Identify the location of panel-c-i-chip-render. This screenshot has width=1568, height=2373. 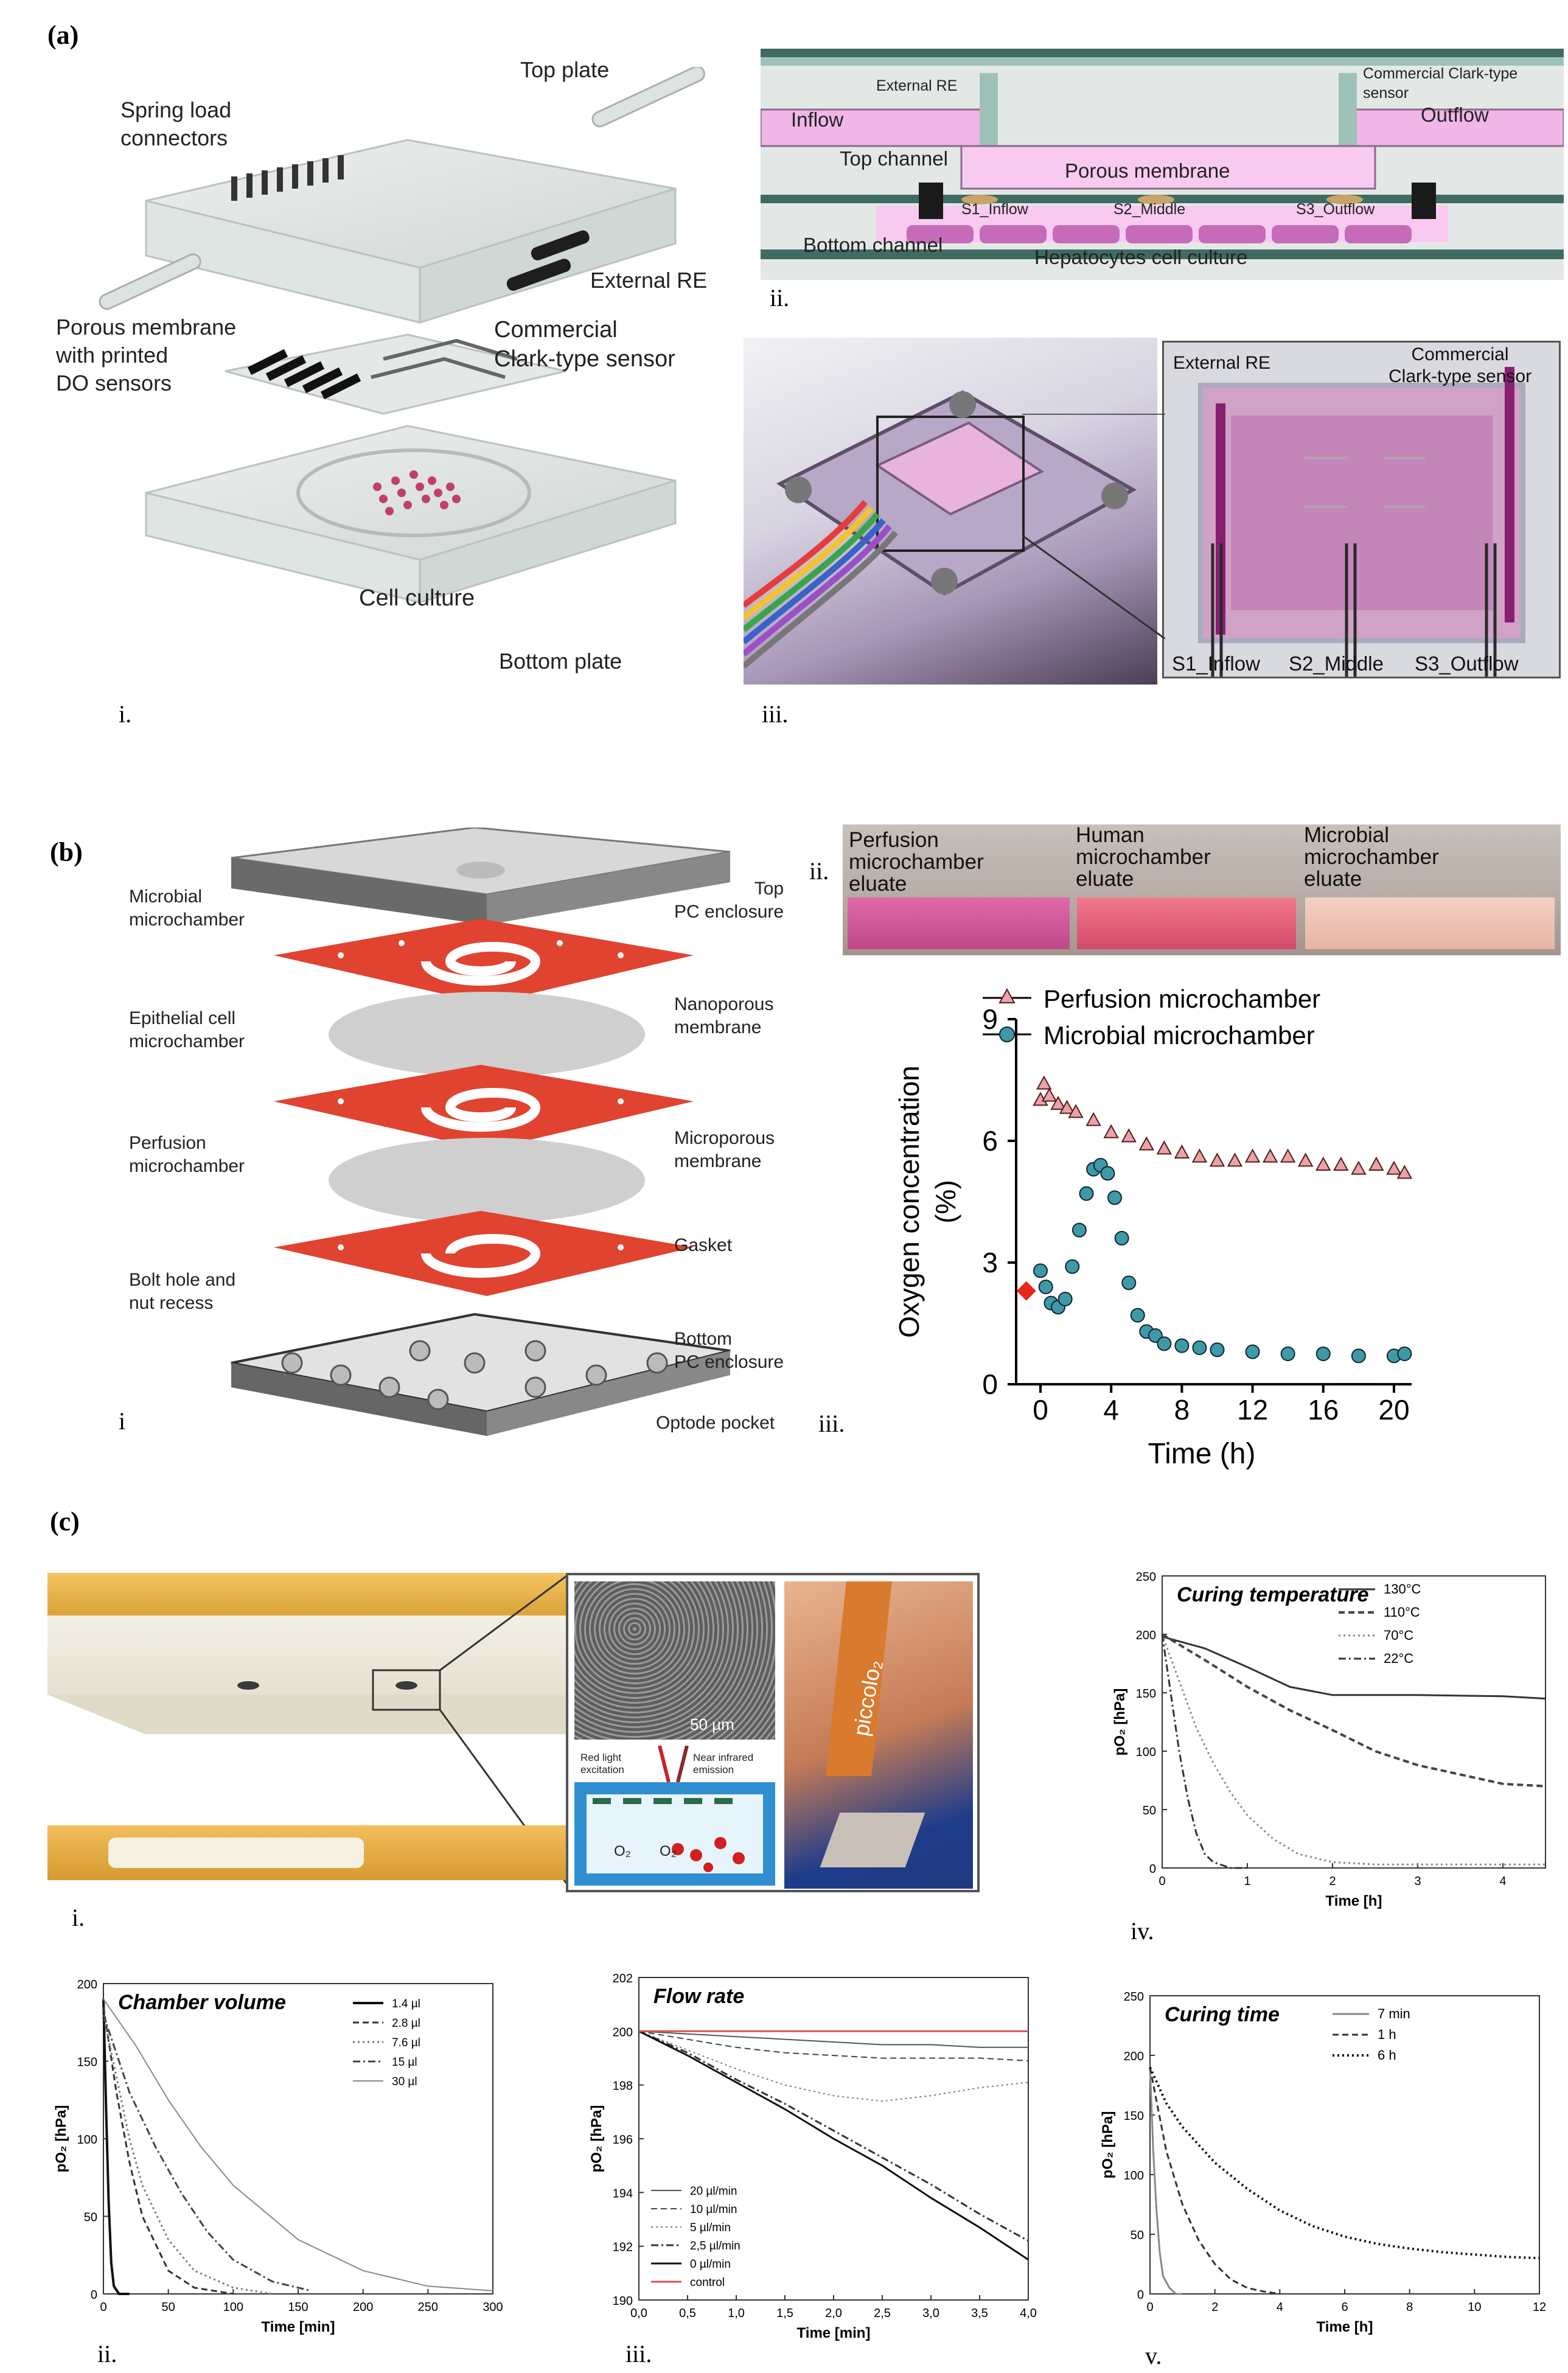
(309, 1731).